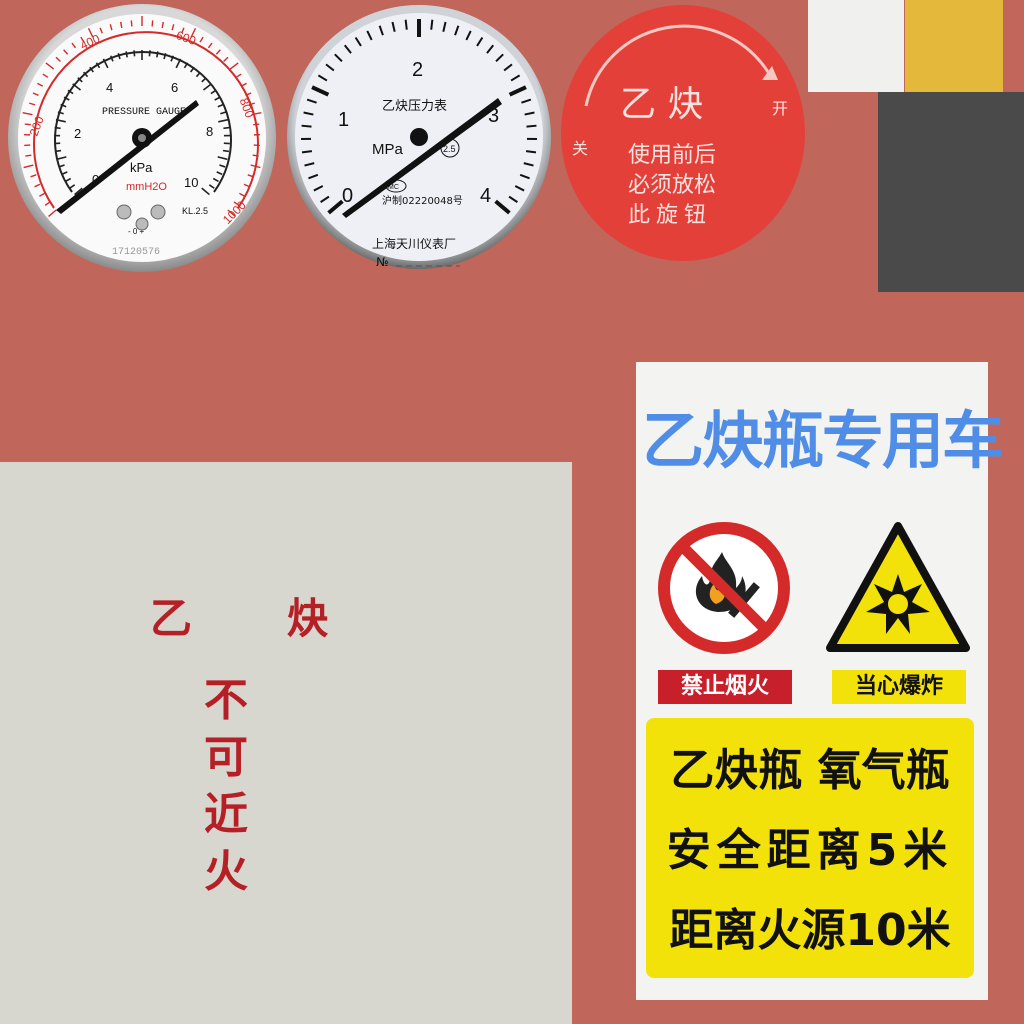  I want to click on sticker-line-3: 此旋钮, so click(670, 215).